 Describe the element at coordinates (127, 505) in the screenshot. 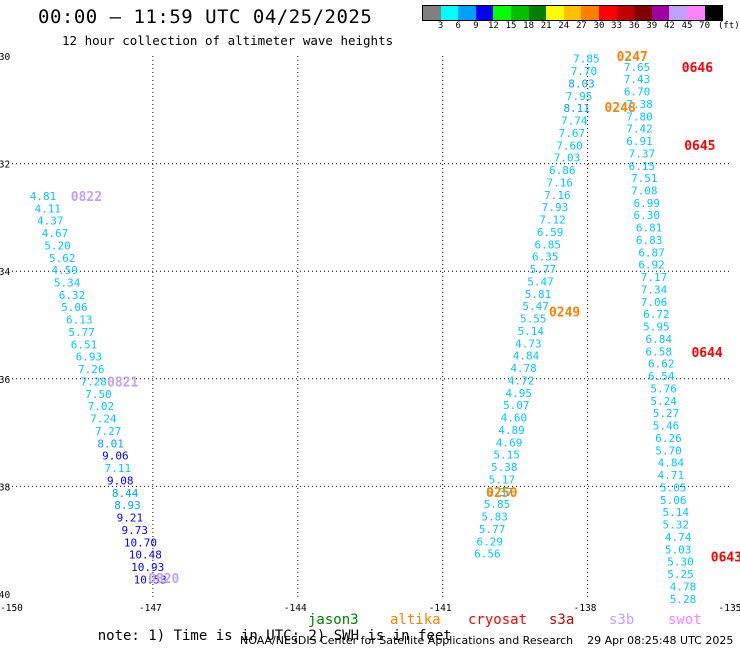

I see `wave-height-value: 8.93` at that location.